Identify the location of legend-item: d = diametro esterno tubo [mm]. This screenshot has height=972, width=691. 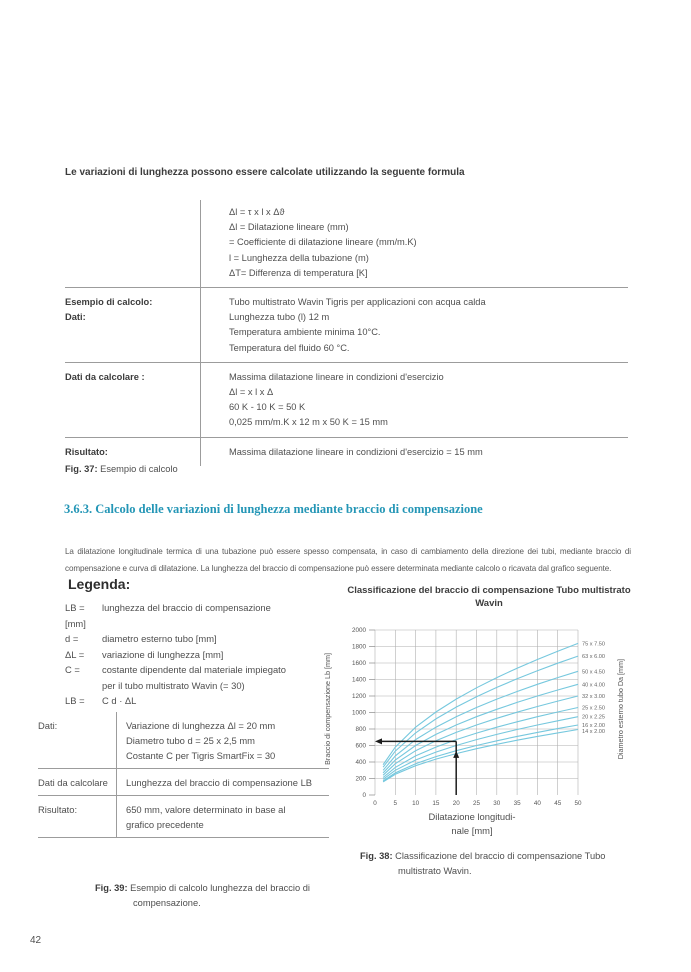
(197, 639).